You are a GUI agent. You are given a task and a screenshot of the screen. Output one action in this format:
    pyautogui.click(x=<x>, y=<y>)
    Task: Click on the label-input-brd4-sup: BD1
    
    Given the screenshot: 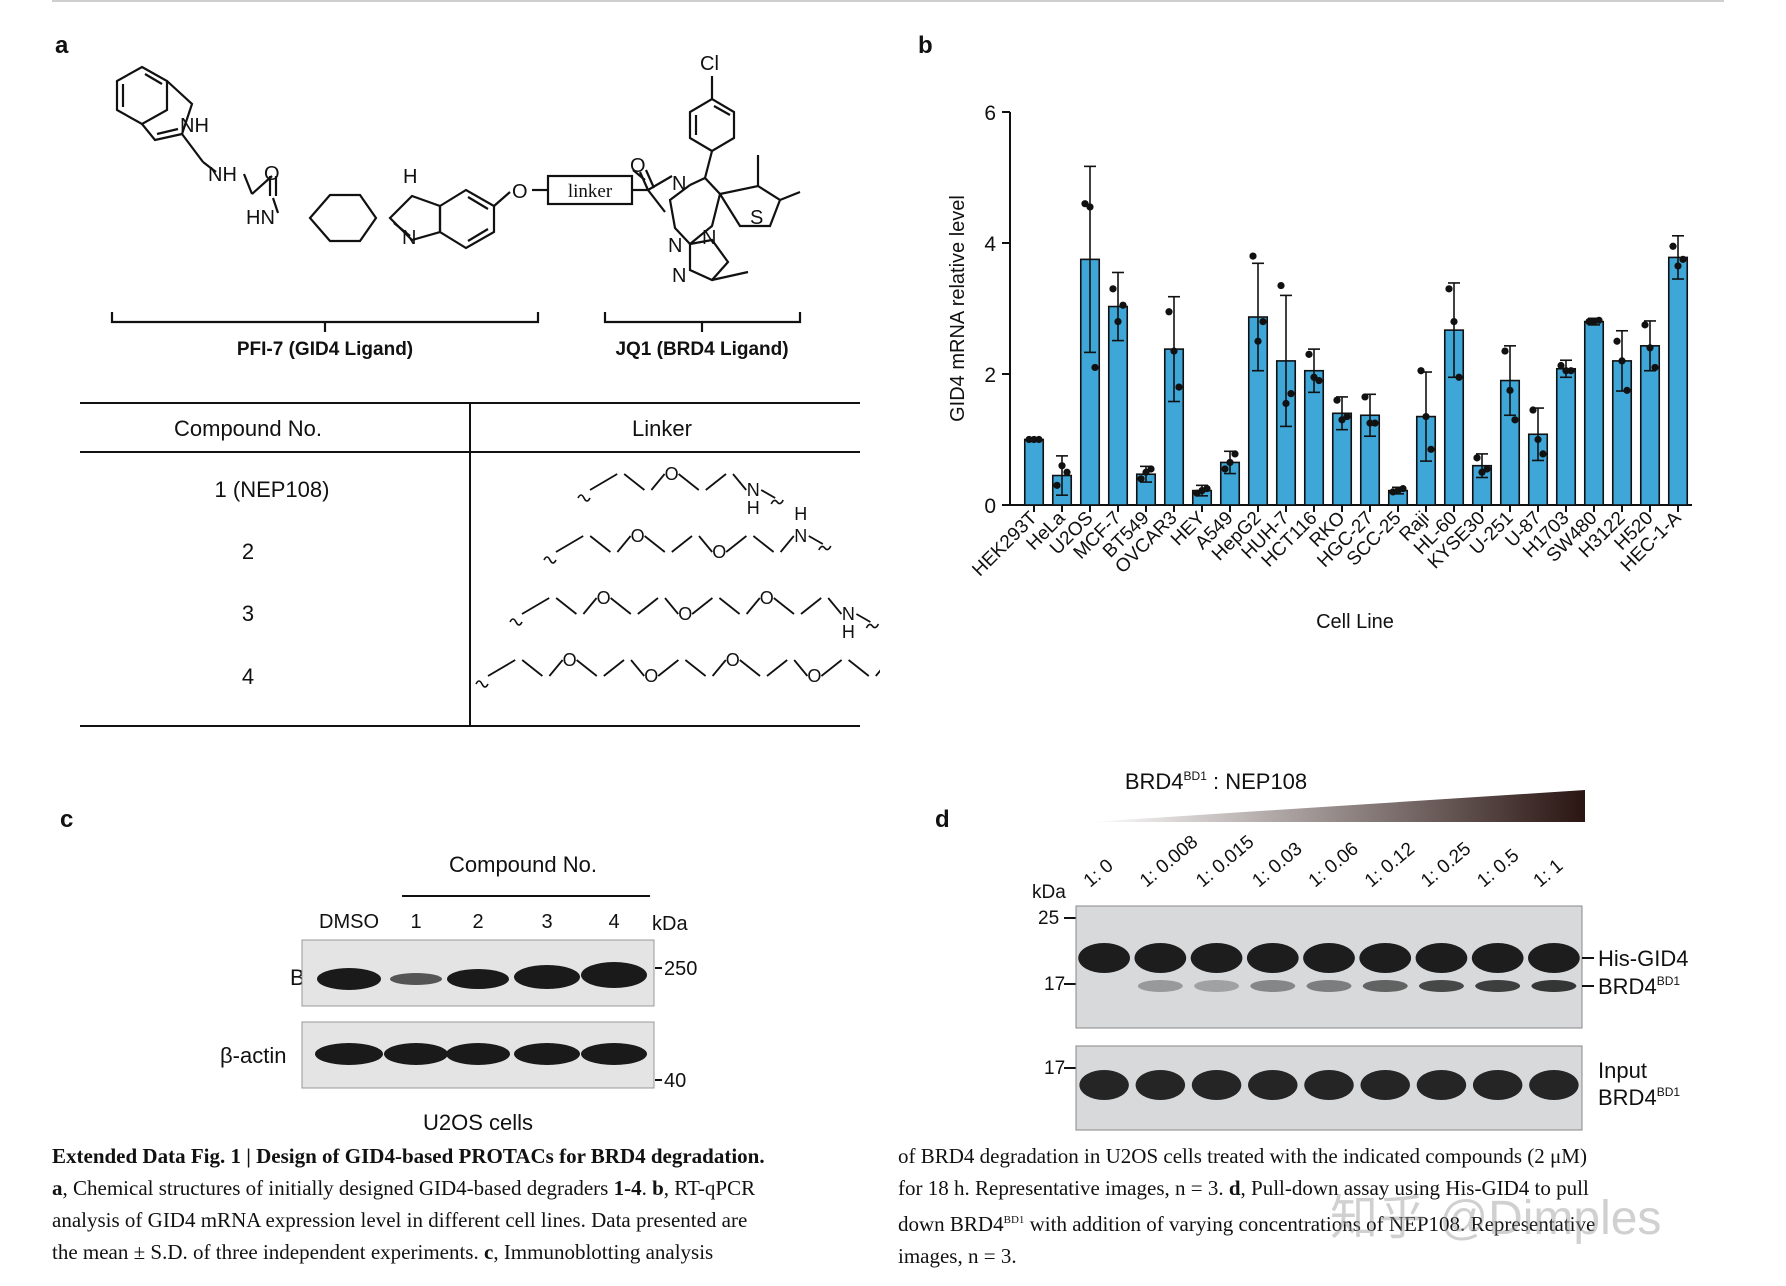 What is the action you would take?
    pyautogui.click(x=1669, y=1092)
    